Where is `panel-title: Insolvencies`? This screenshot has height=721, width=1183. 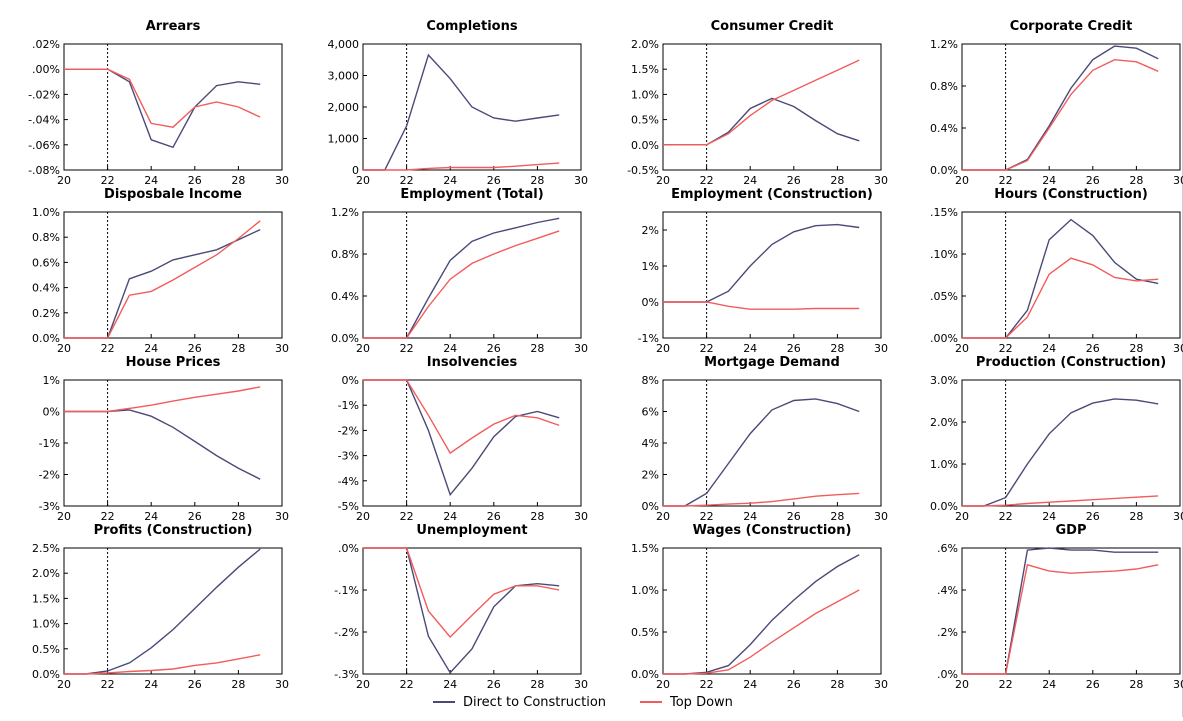 panel-title: Insolvencies is located at coordinates (472, 362).